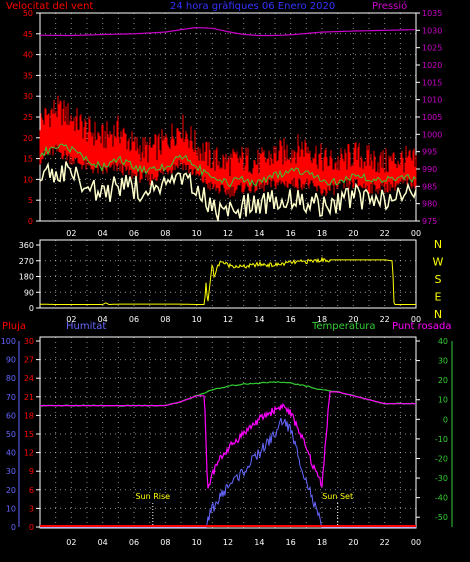 The height and width of the screenshot is (562, 470). What do you see at coordinates (29, 360) in the screenshot?
I see `y-tick-label-rain: 27` at bounding box center [29, 360].